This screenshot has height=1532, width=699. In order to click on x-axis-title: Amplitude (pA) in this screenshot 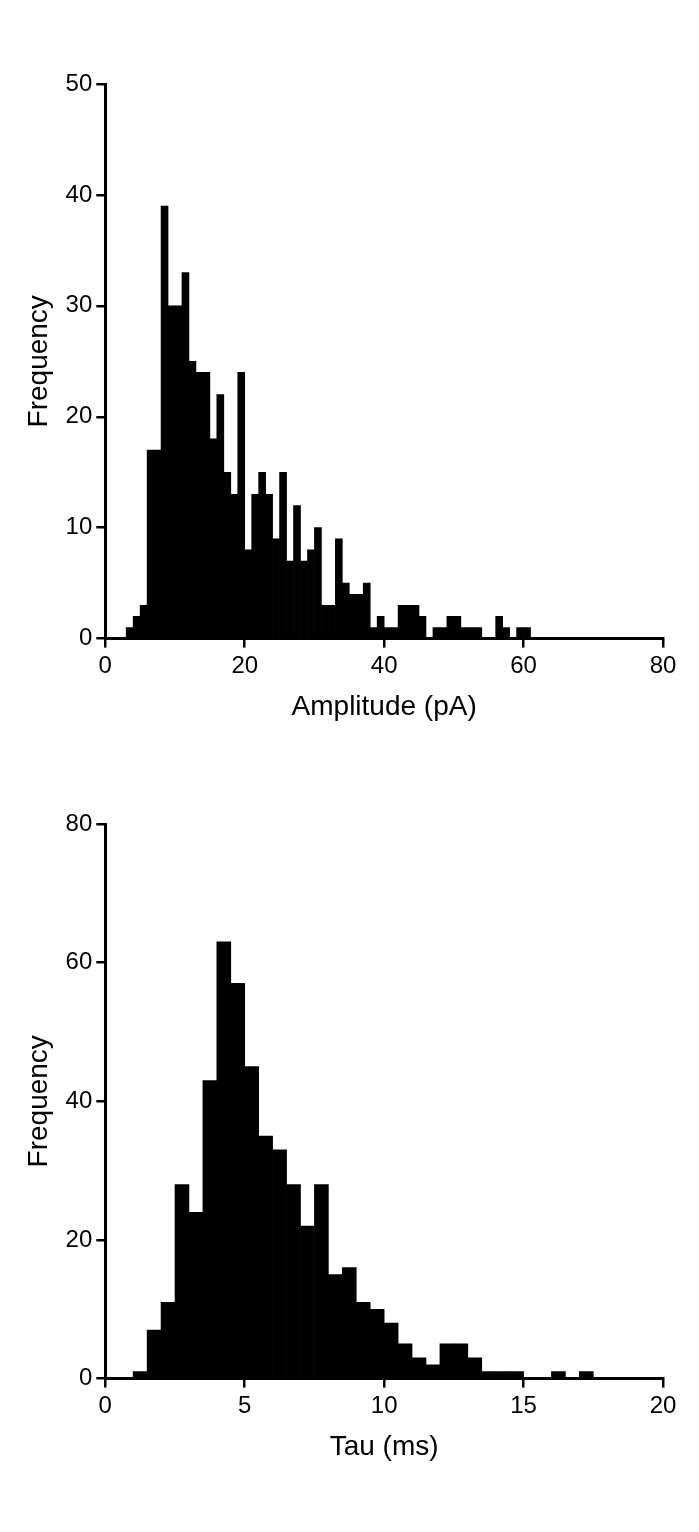, I will do `click(384, 705)`.